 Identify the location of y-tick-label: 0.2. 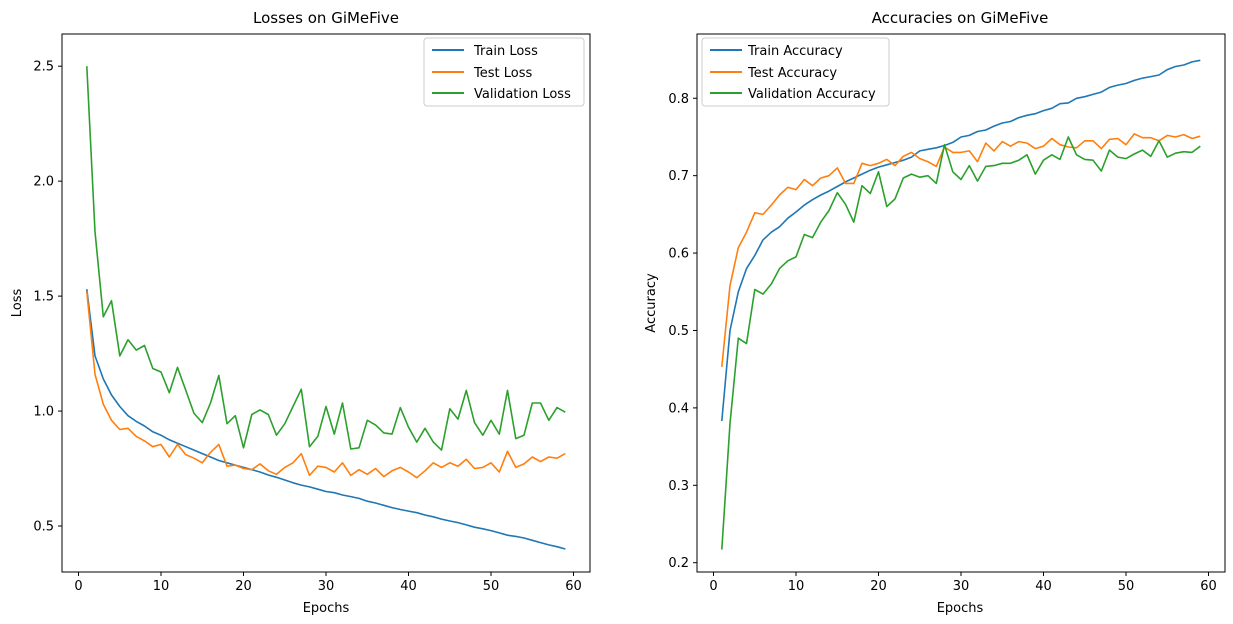
(678, 563).